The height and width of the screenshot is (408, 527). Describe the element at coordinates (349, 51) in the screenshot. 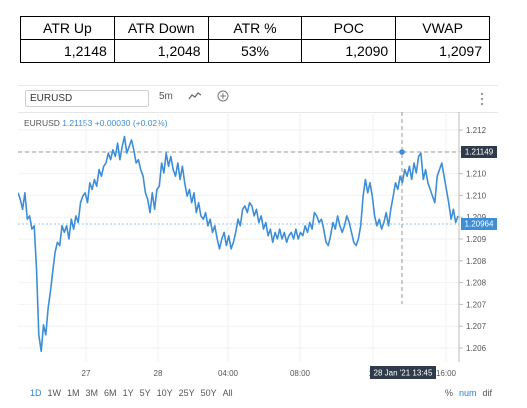

I see `value-poc: 1,2090` at that location.